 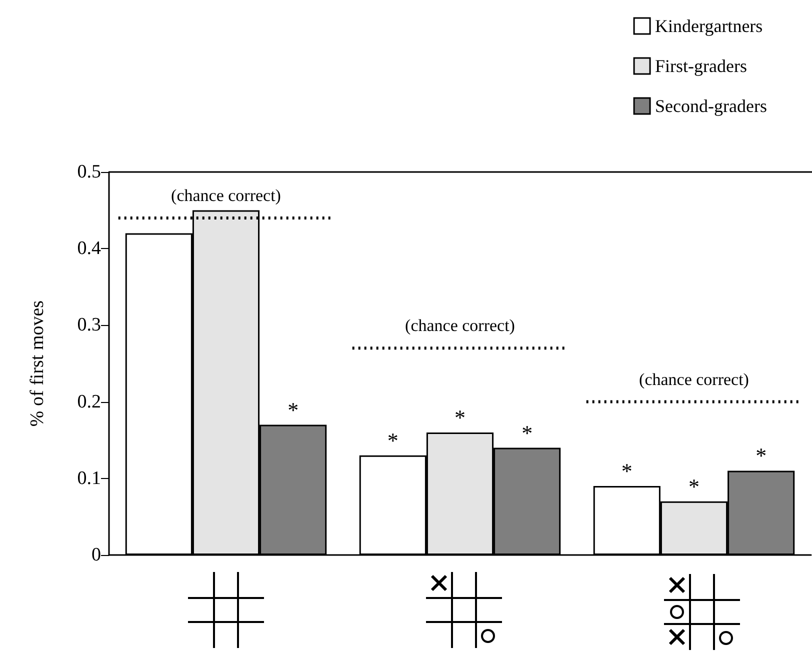 I want to click on y-tick-label: 0.5, so click(x=89, y=172).